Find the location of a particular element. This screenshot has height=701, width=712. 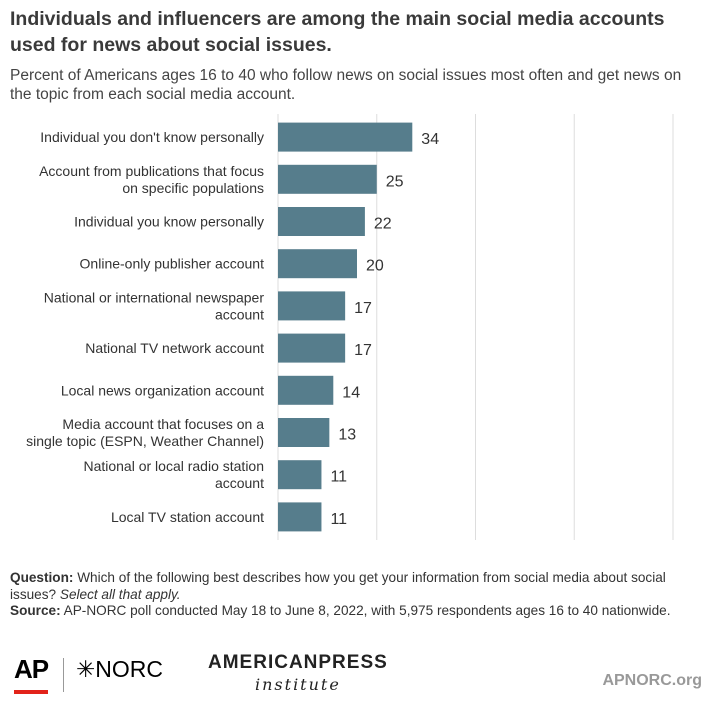

source-label: Source: is located at coordinates (35, 610).